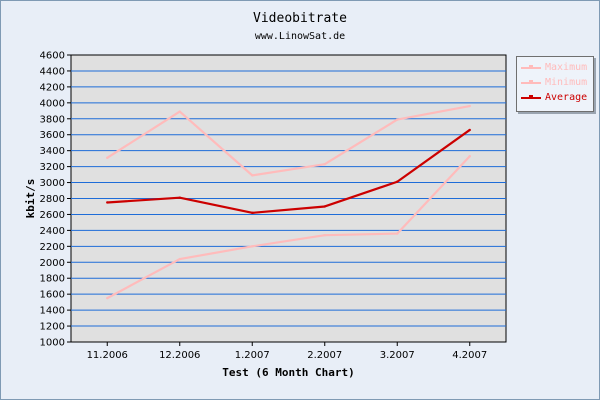 Image resolution: width=600 pixels, height=400 pixels. Describe the element at coordinates (179, 355) in the screenshot. I see `x-tick-label: 12.2006` at that location.